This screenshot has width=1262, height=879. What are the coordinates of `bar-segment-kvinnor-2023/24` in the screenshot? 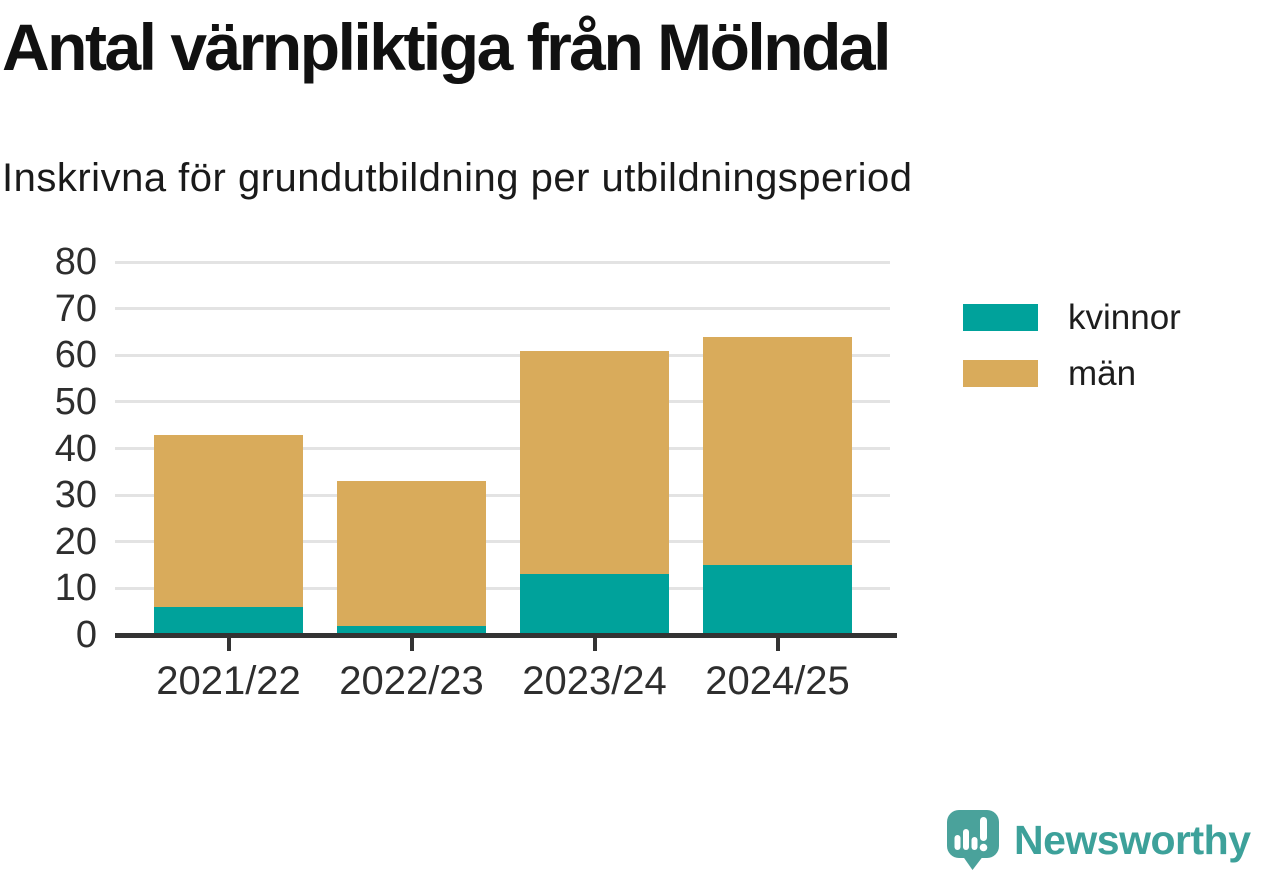 It's located at (594, 604).